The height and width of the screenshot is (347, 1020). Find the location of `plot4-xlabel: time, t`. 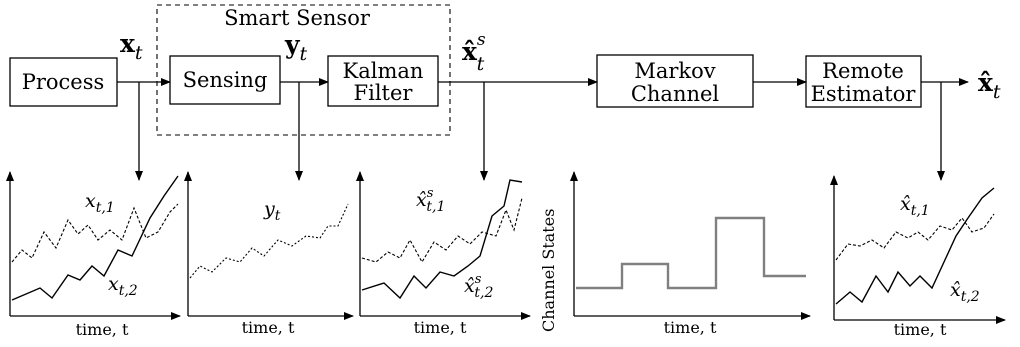

plot4-xlabel: time, t is located at coordinates (690, 327).